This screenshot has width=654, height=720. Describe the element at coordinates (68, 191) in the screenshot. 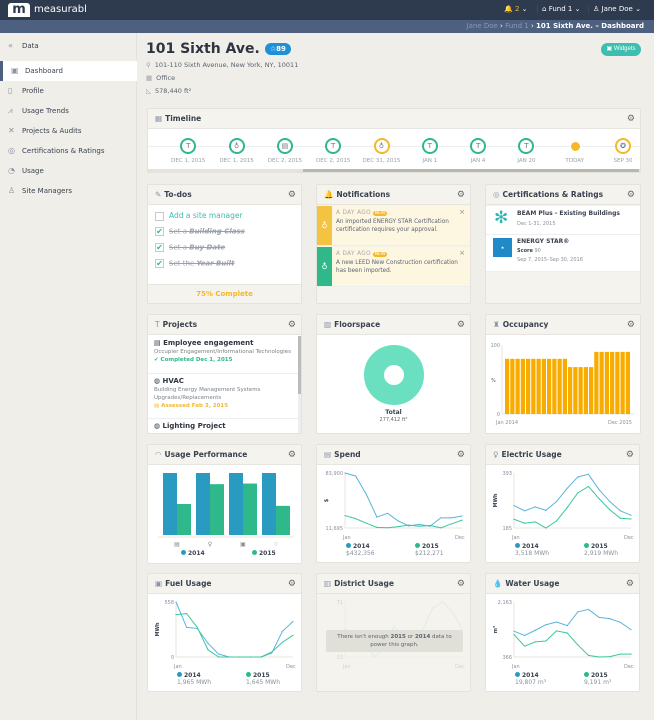

I see `sidebar-item-site-managers: ♙ Site Managers` at that location.